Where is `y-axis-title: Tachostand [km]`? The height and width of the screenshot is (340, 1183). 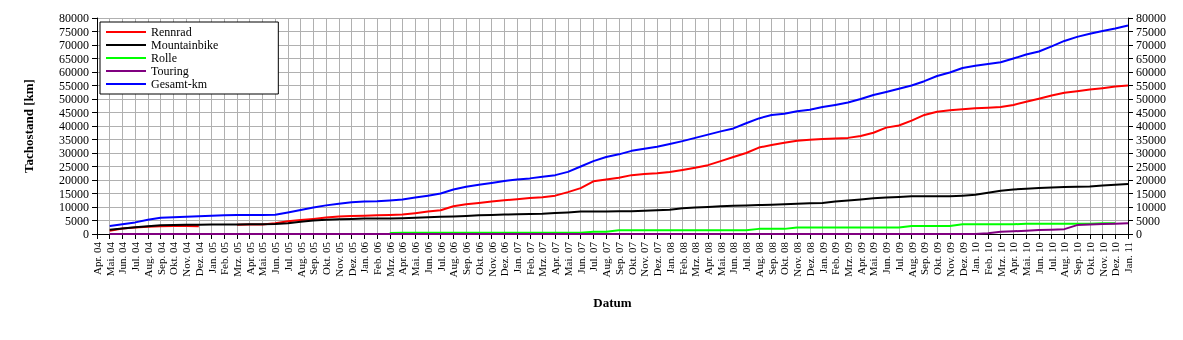 y-axis-title: Tachostand [km] is located at coordinates (28, 126).